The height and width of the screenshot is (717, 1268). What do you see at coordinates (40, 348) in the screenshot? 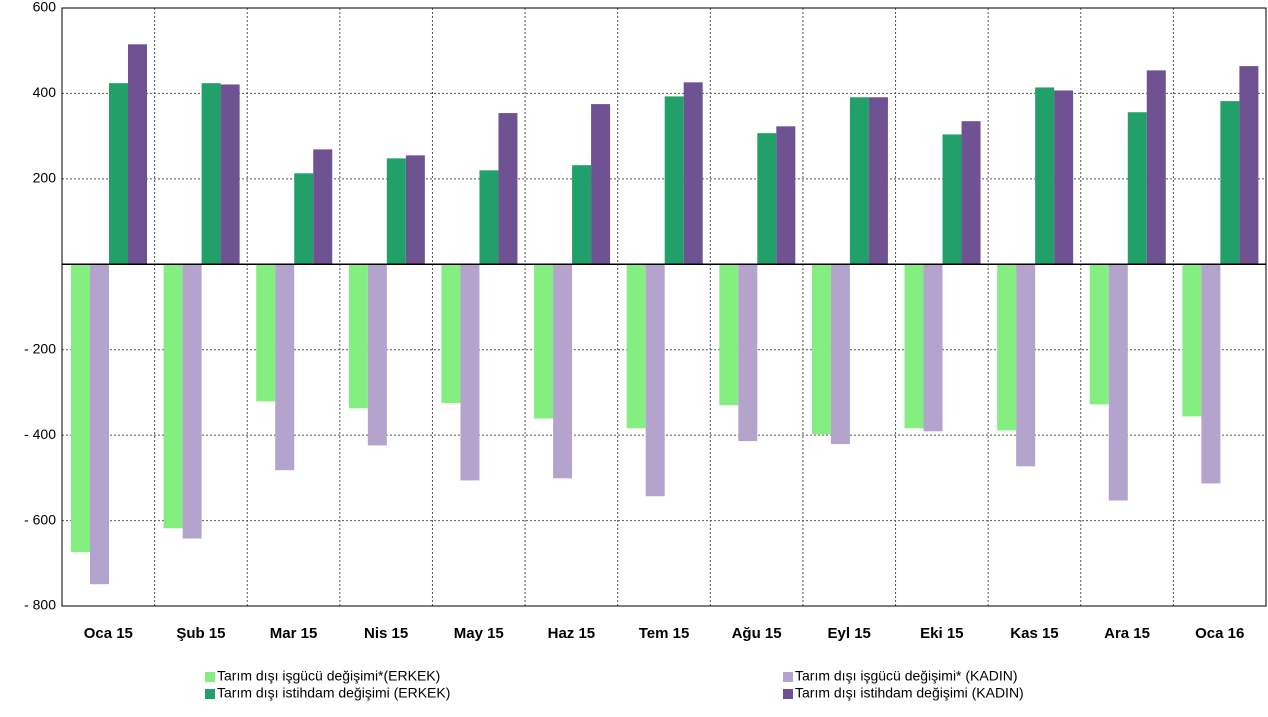
I see `y-tick-label: - 200` at bounding box center [40, 348].